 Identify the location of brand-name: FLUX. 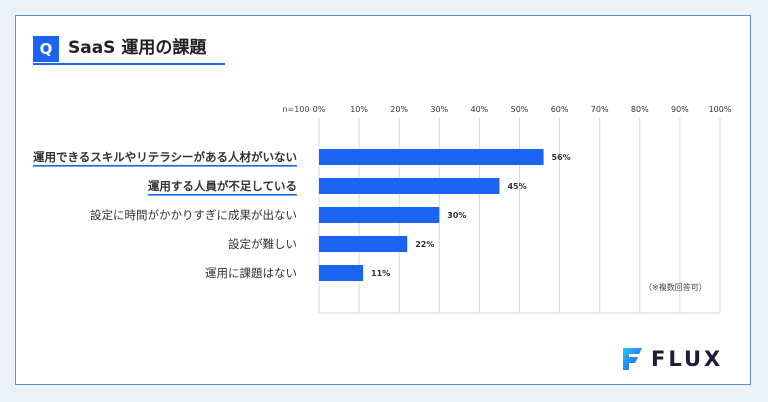
(687, 359).